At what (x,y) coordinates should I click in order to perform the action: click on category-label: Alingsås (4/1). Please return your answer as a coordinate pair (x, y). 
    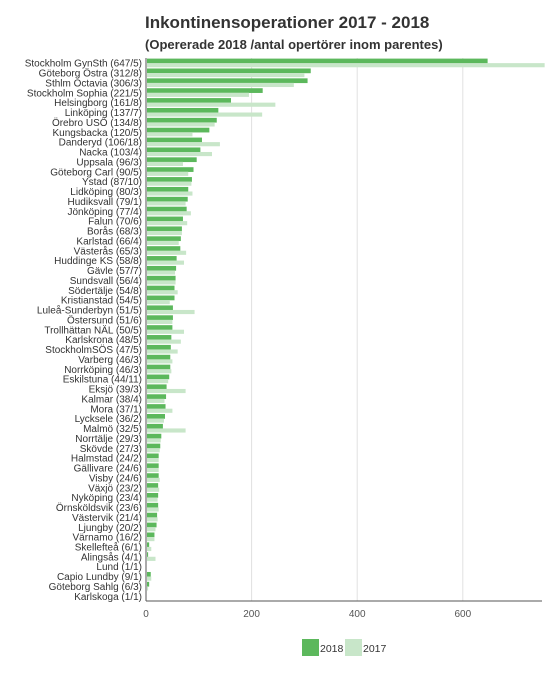
    Looking at the image, I should click on (111, 557).